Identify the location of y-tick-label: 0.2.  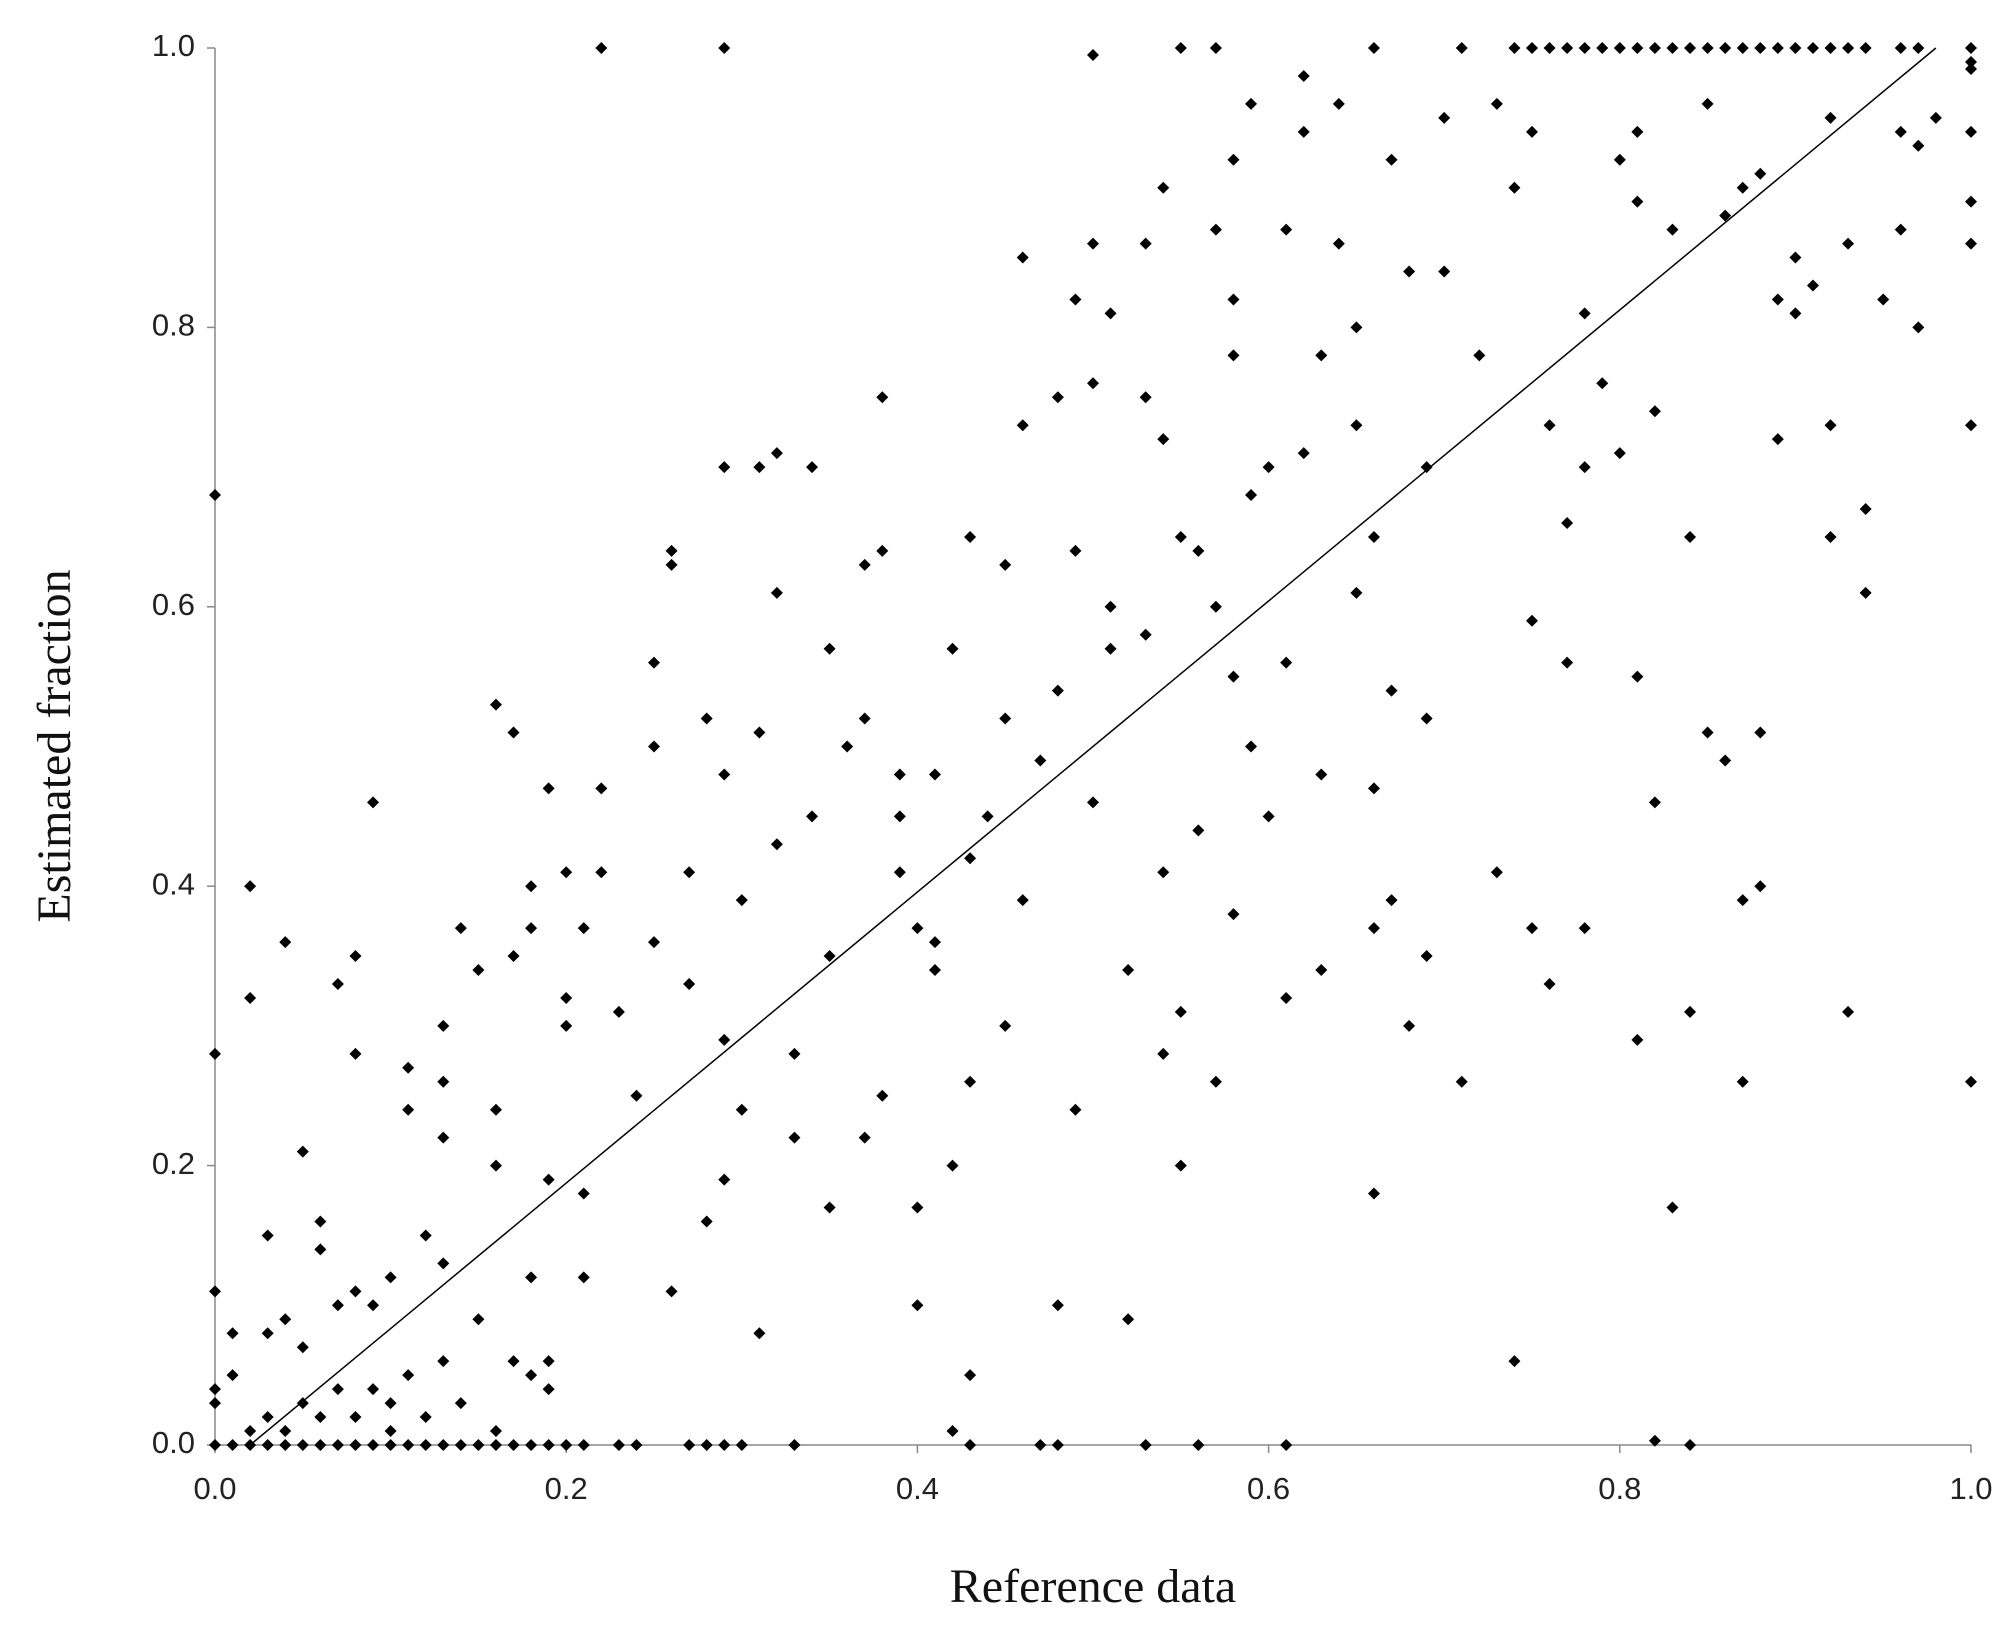
(173, 1163).